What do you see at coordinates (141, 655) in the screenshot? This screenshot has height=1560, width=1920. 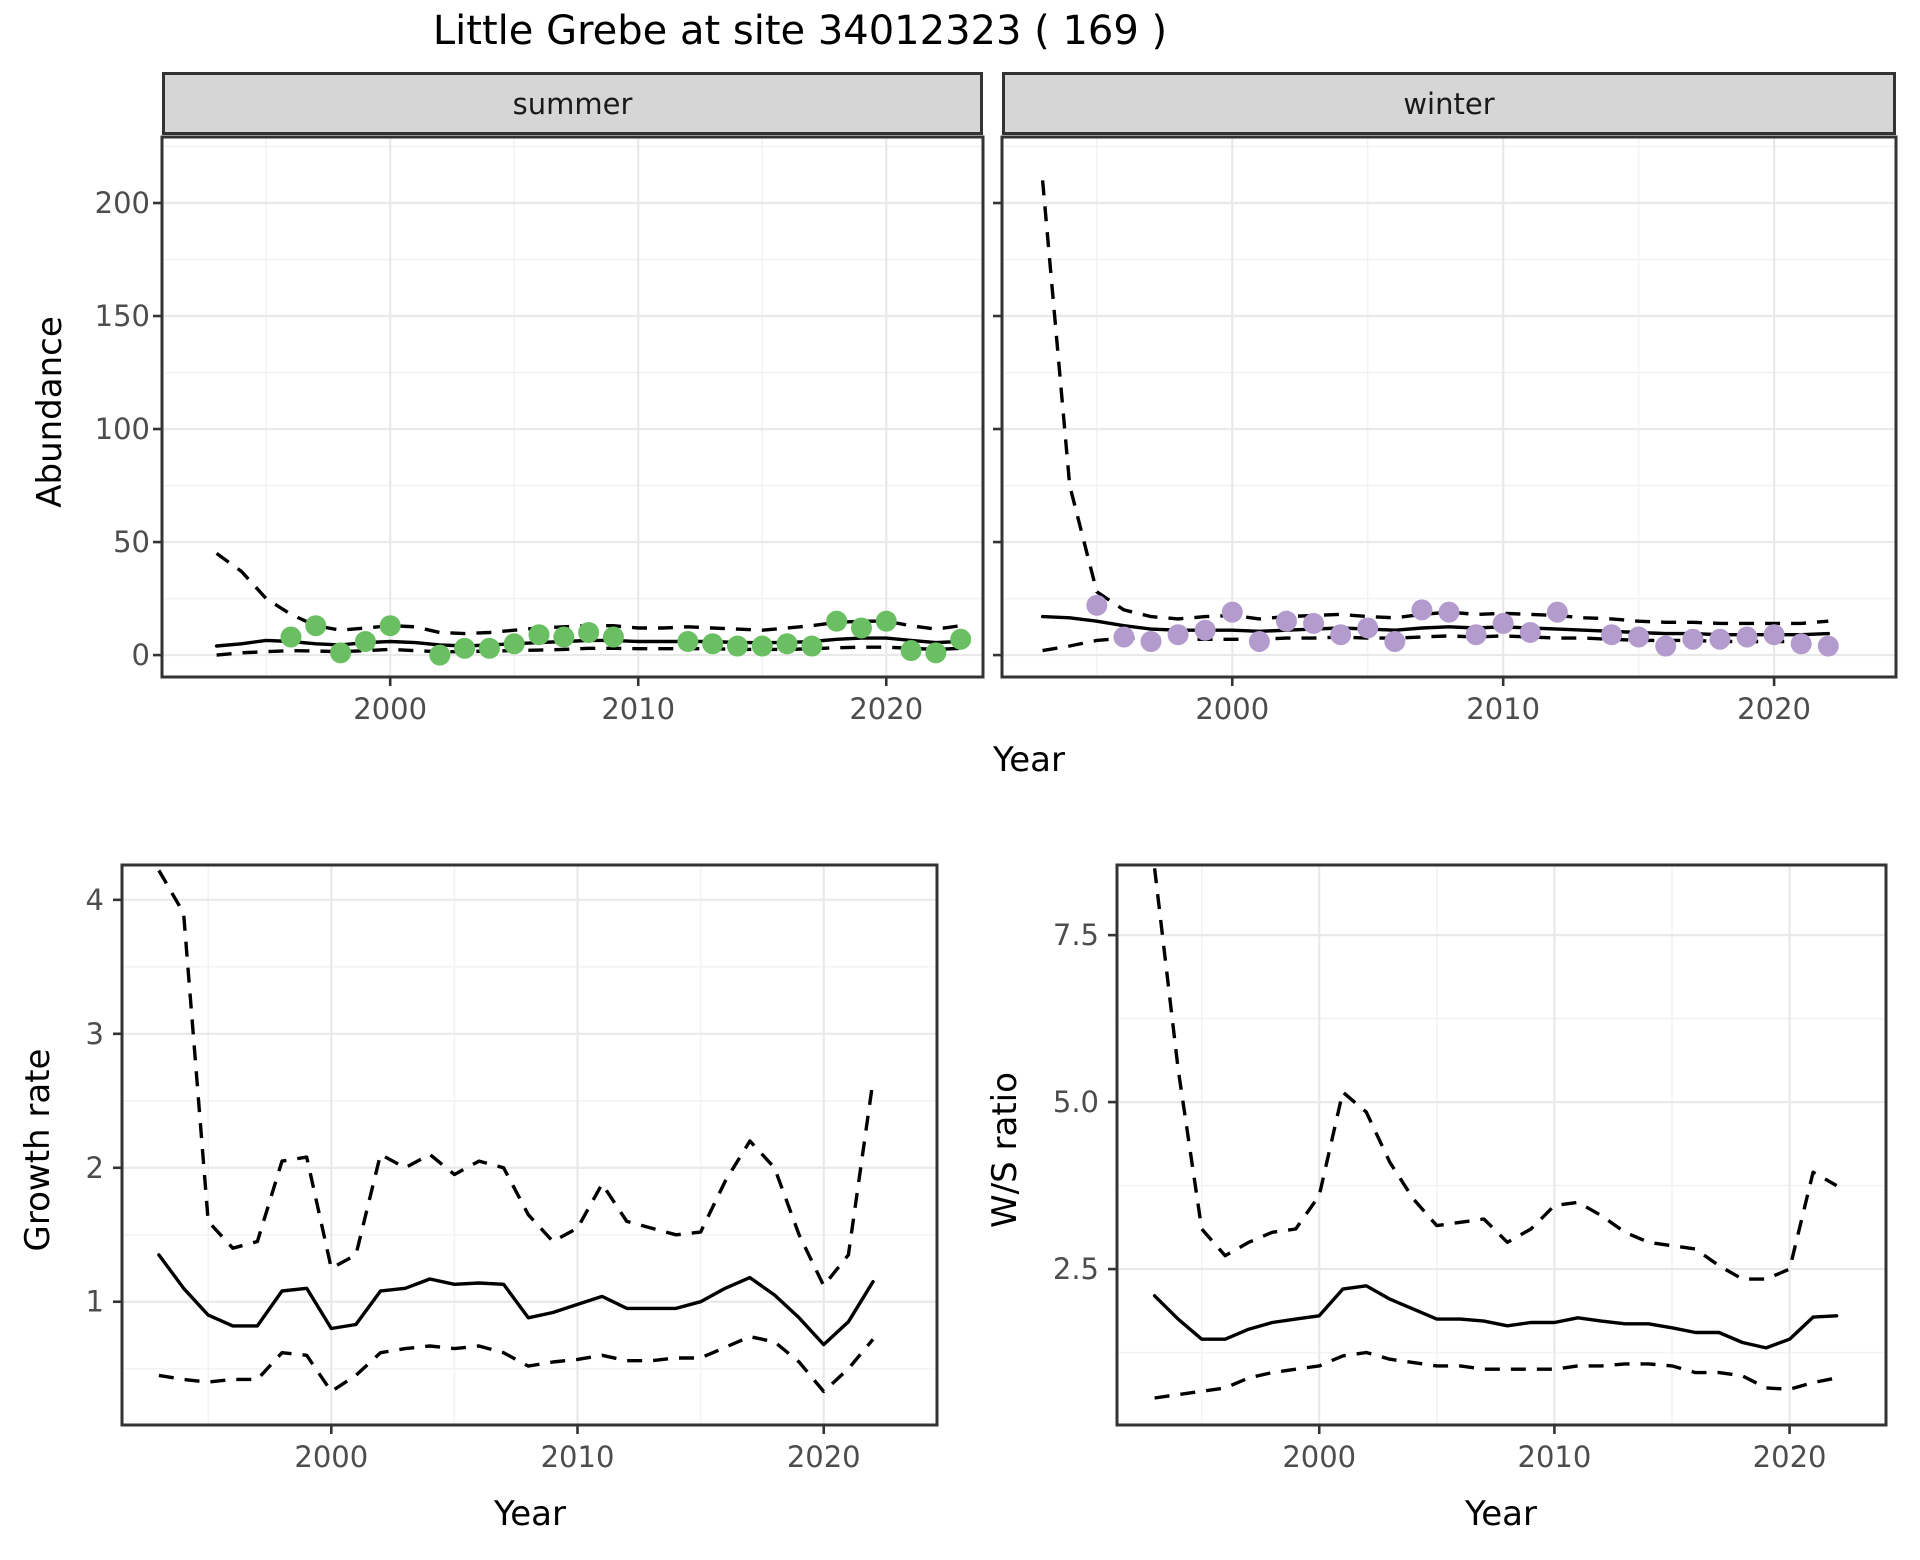 I see `y-tick-label: 0` at bounding box center [141, 655].